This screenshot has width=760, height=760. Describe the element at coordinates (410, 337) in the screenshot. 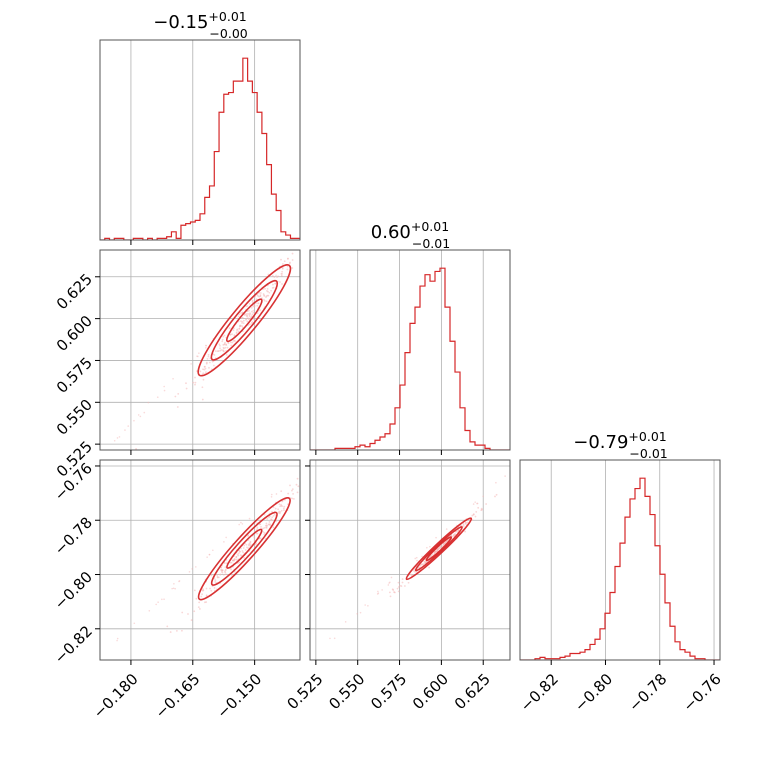

I see `hist-panel-1: 0.60+0.01−0.01` at that location.